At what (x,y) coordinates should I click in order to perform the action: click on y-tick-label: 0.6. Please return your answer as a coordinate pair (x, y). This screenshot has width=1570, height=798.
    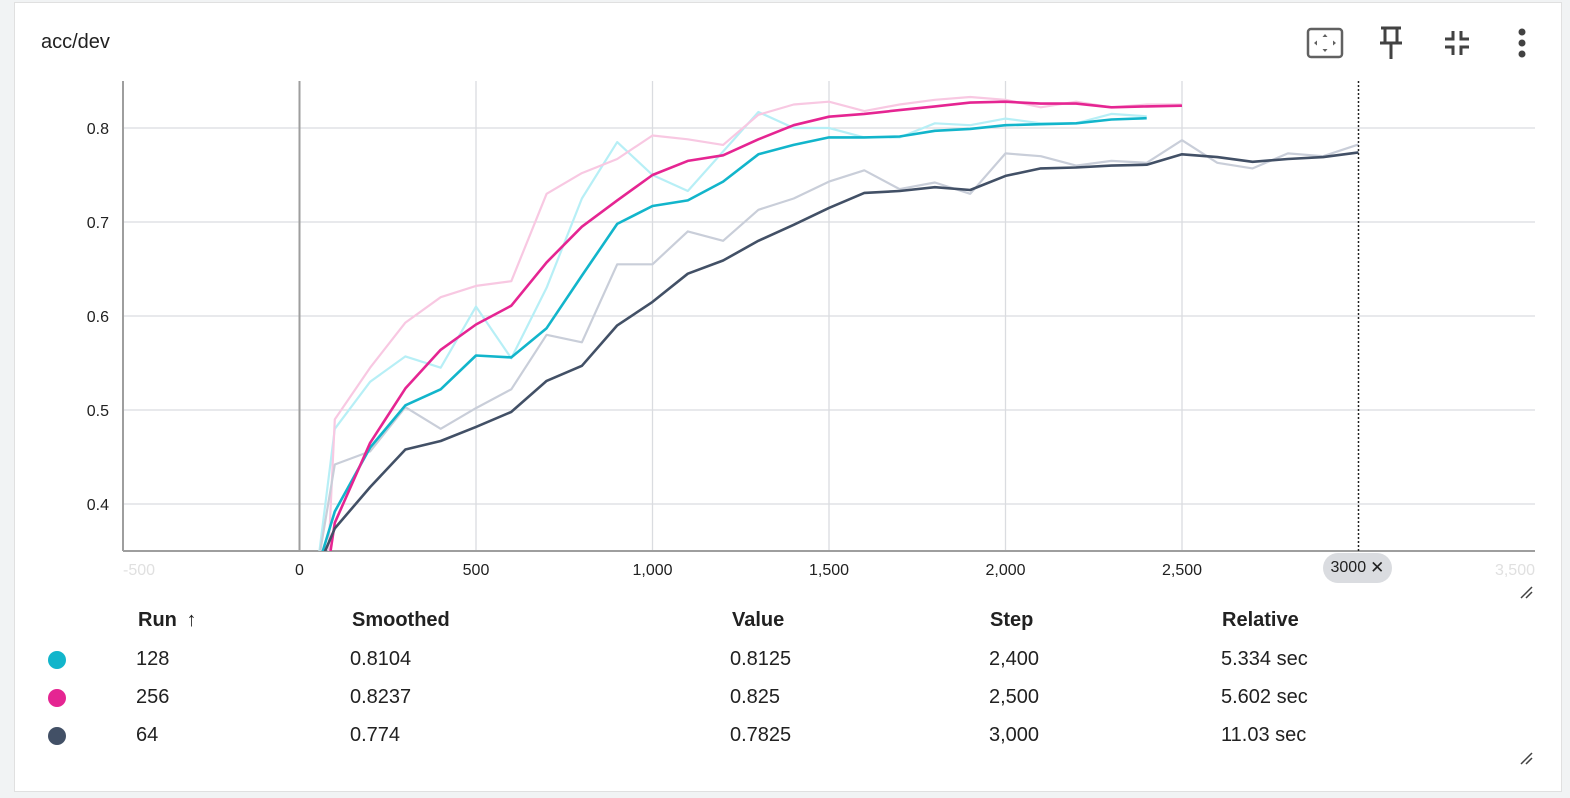
    Looking at the image, I should click on (98, 317).